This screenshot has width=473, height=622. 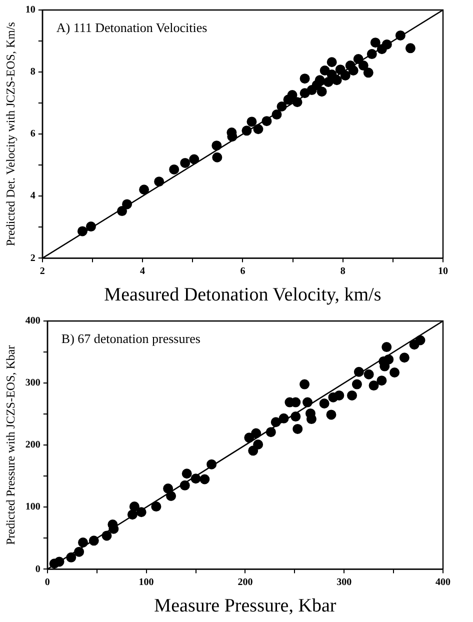 I want to click on y-tick-label: 400, so click(x=32, y=321).